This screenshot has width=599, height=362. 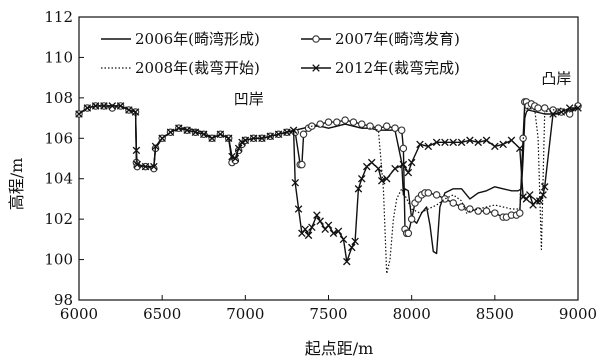 What do you see at coordinates (245, 314) in the screenshot?
I see `x-tick-label: 7000` at bounding box center [245, 314].